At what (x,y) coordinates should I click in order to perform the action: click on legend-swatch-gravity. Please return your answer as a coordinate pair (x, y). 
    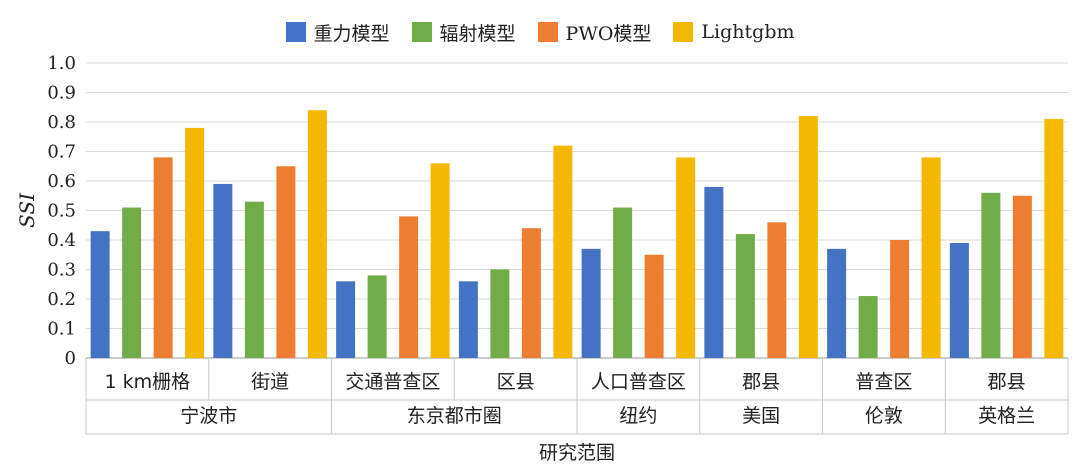
    Looking at the image, I should click on (295, 32).